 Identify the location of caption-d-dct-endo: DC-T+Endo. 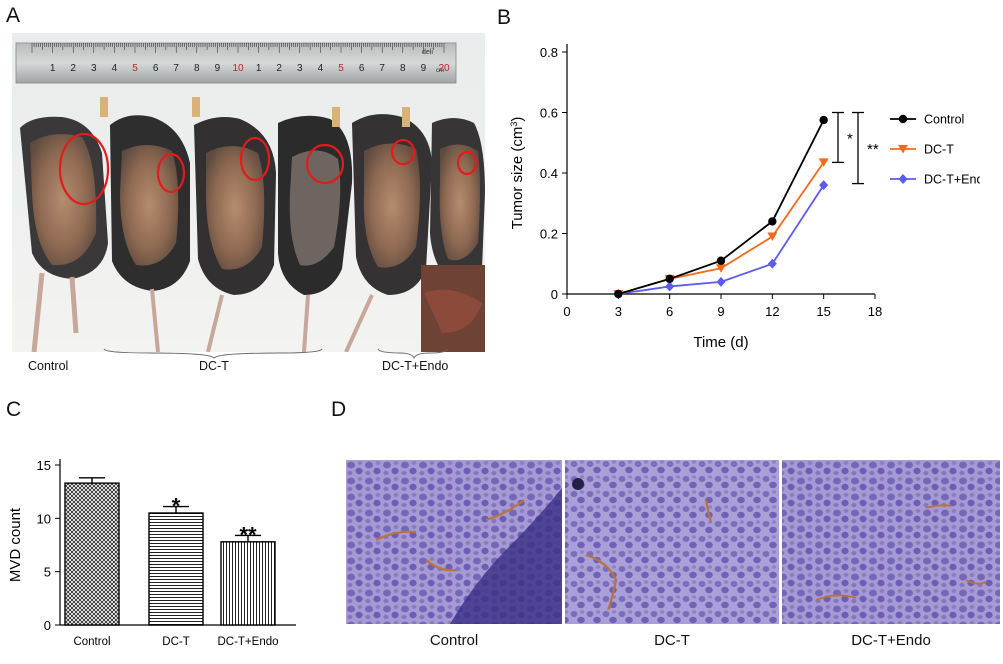
(891, 640).